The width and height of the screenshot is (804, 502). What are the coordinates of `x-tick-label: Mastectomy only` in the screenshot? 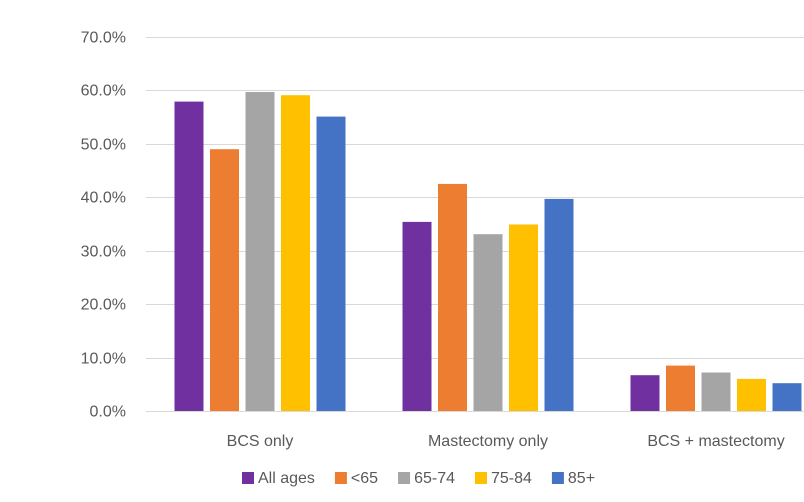 It's located at (488, 441).